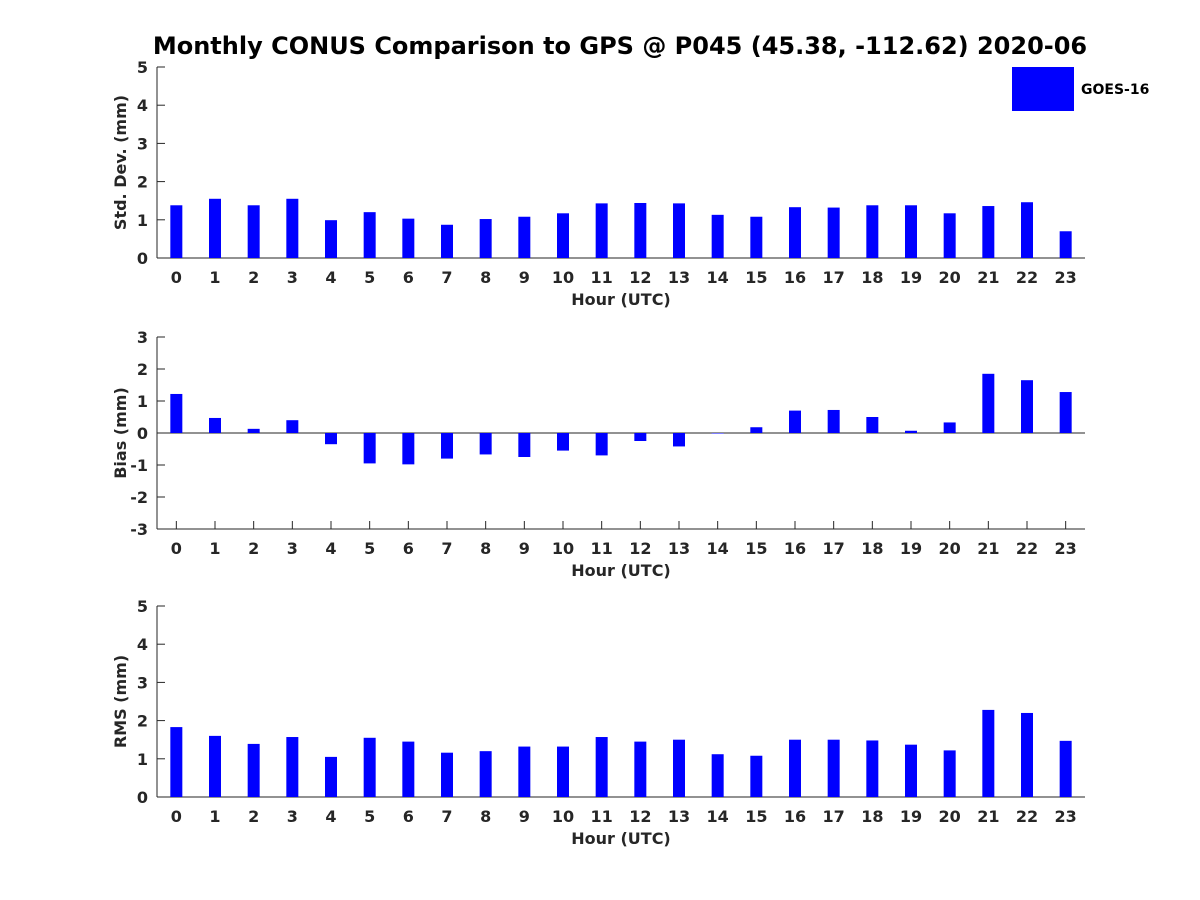 This screenshot has height=900, width=1200. I want to click on x-tick-label: 19, so click(911, 816).